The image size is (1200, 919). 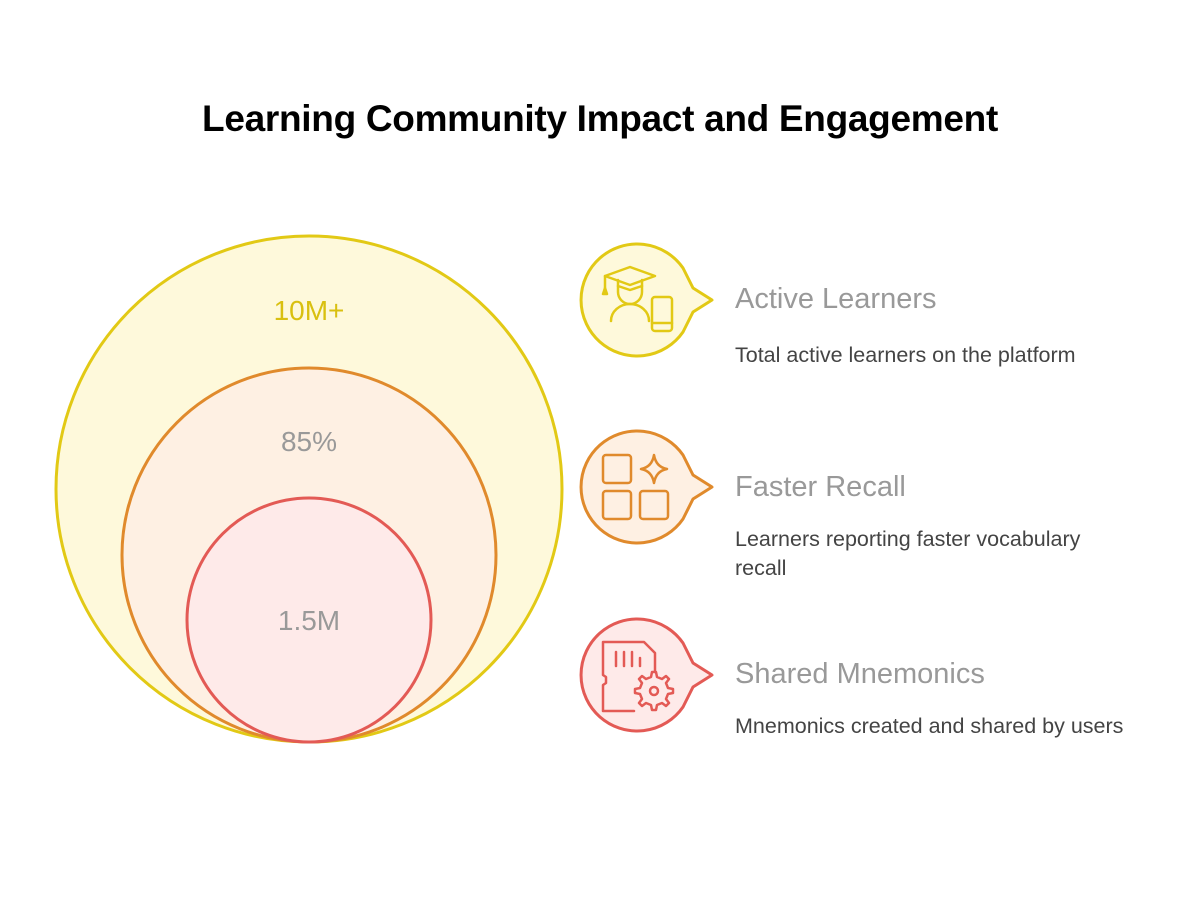 What do you see at coordinates (309, 441) in the screenshot?
I see `circle-middle-label: 85%` at bounding box center [309, 441].